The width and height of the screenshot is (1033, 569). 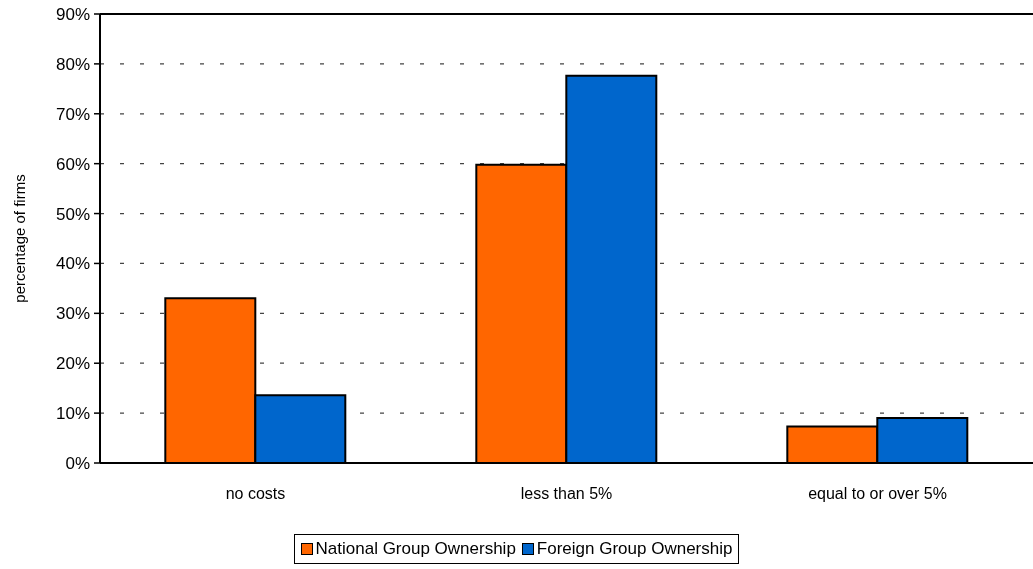 What do you see at coordinates (72, 64) in the screenshot?
I see `y-tick-label: 80%` at bounding box center [72, 64].